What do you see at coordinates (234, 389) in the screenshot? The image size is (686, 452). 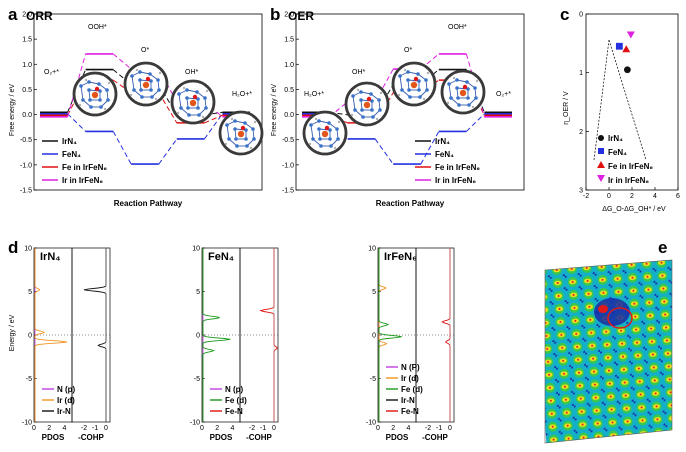 I see `legend-label: N (p)` at bounding box center [234, 389].